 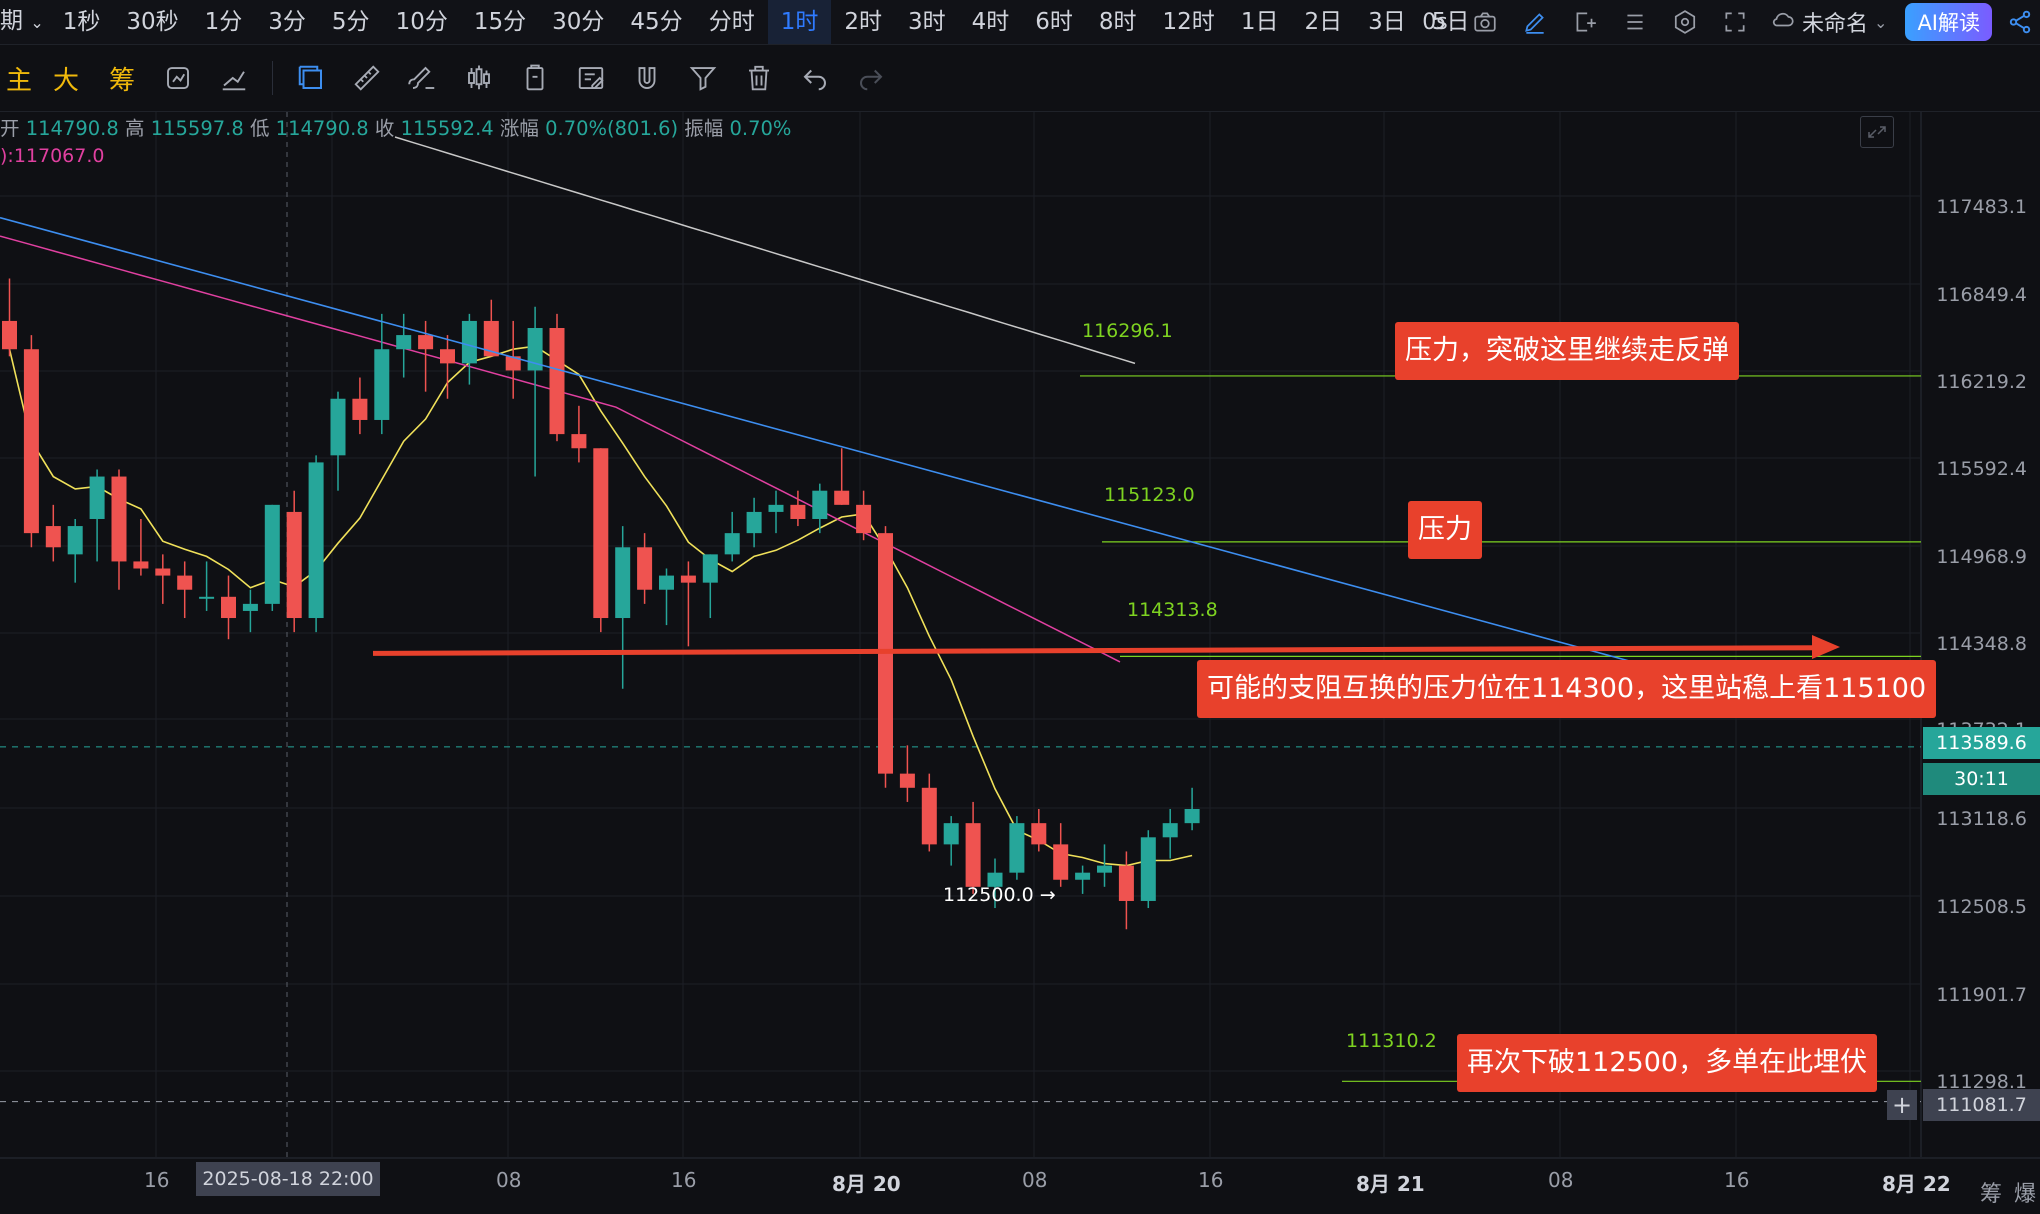 What do you see at coordinates (990, 22) in the screenshot?
I see `timeframe-13: 4时` at bounding box center [990, 22].